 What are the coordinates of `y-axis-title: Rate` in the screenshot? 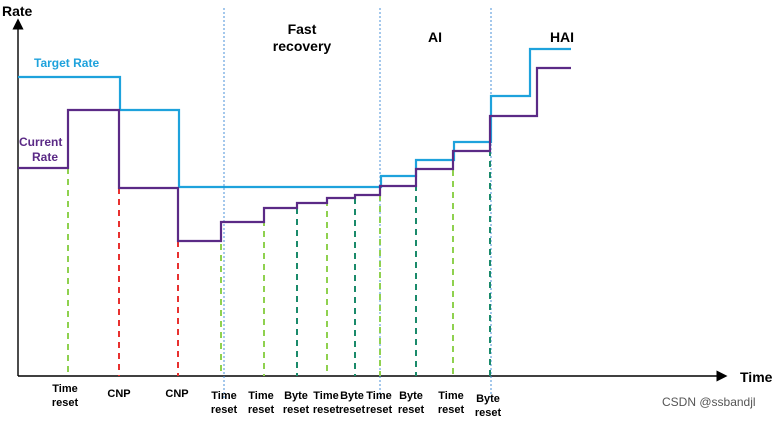 It's located at (17, 11).